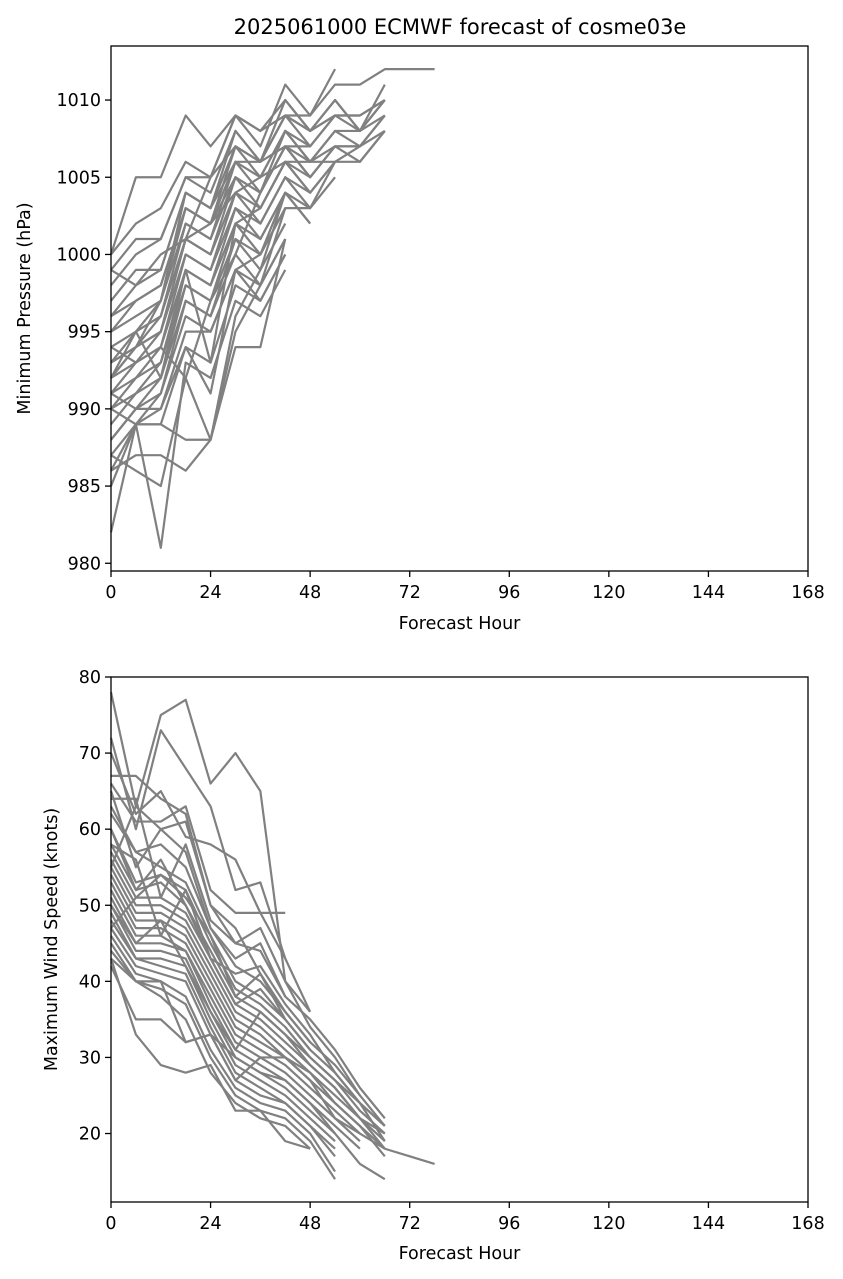 The height and width of the screenshot is (1279, 843). Describe the element at coordinates (608, 593) in the screenshot. I see `pressure-x-tick-label: 120` at that location.